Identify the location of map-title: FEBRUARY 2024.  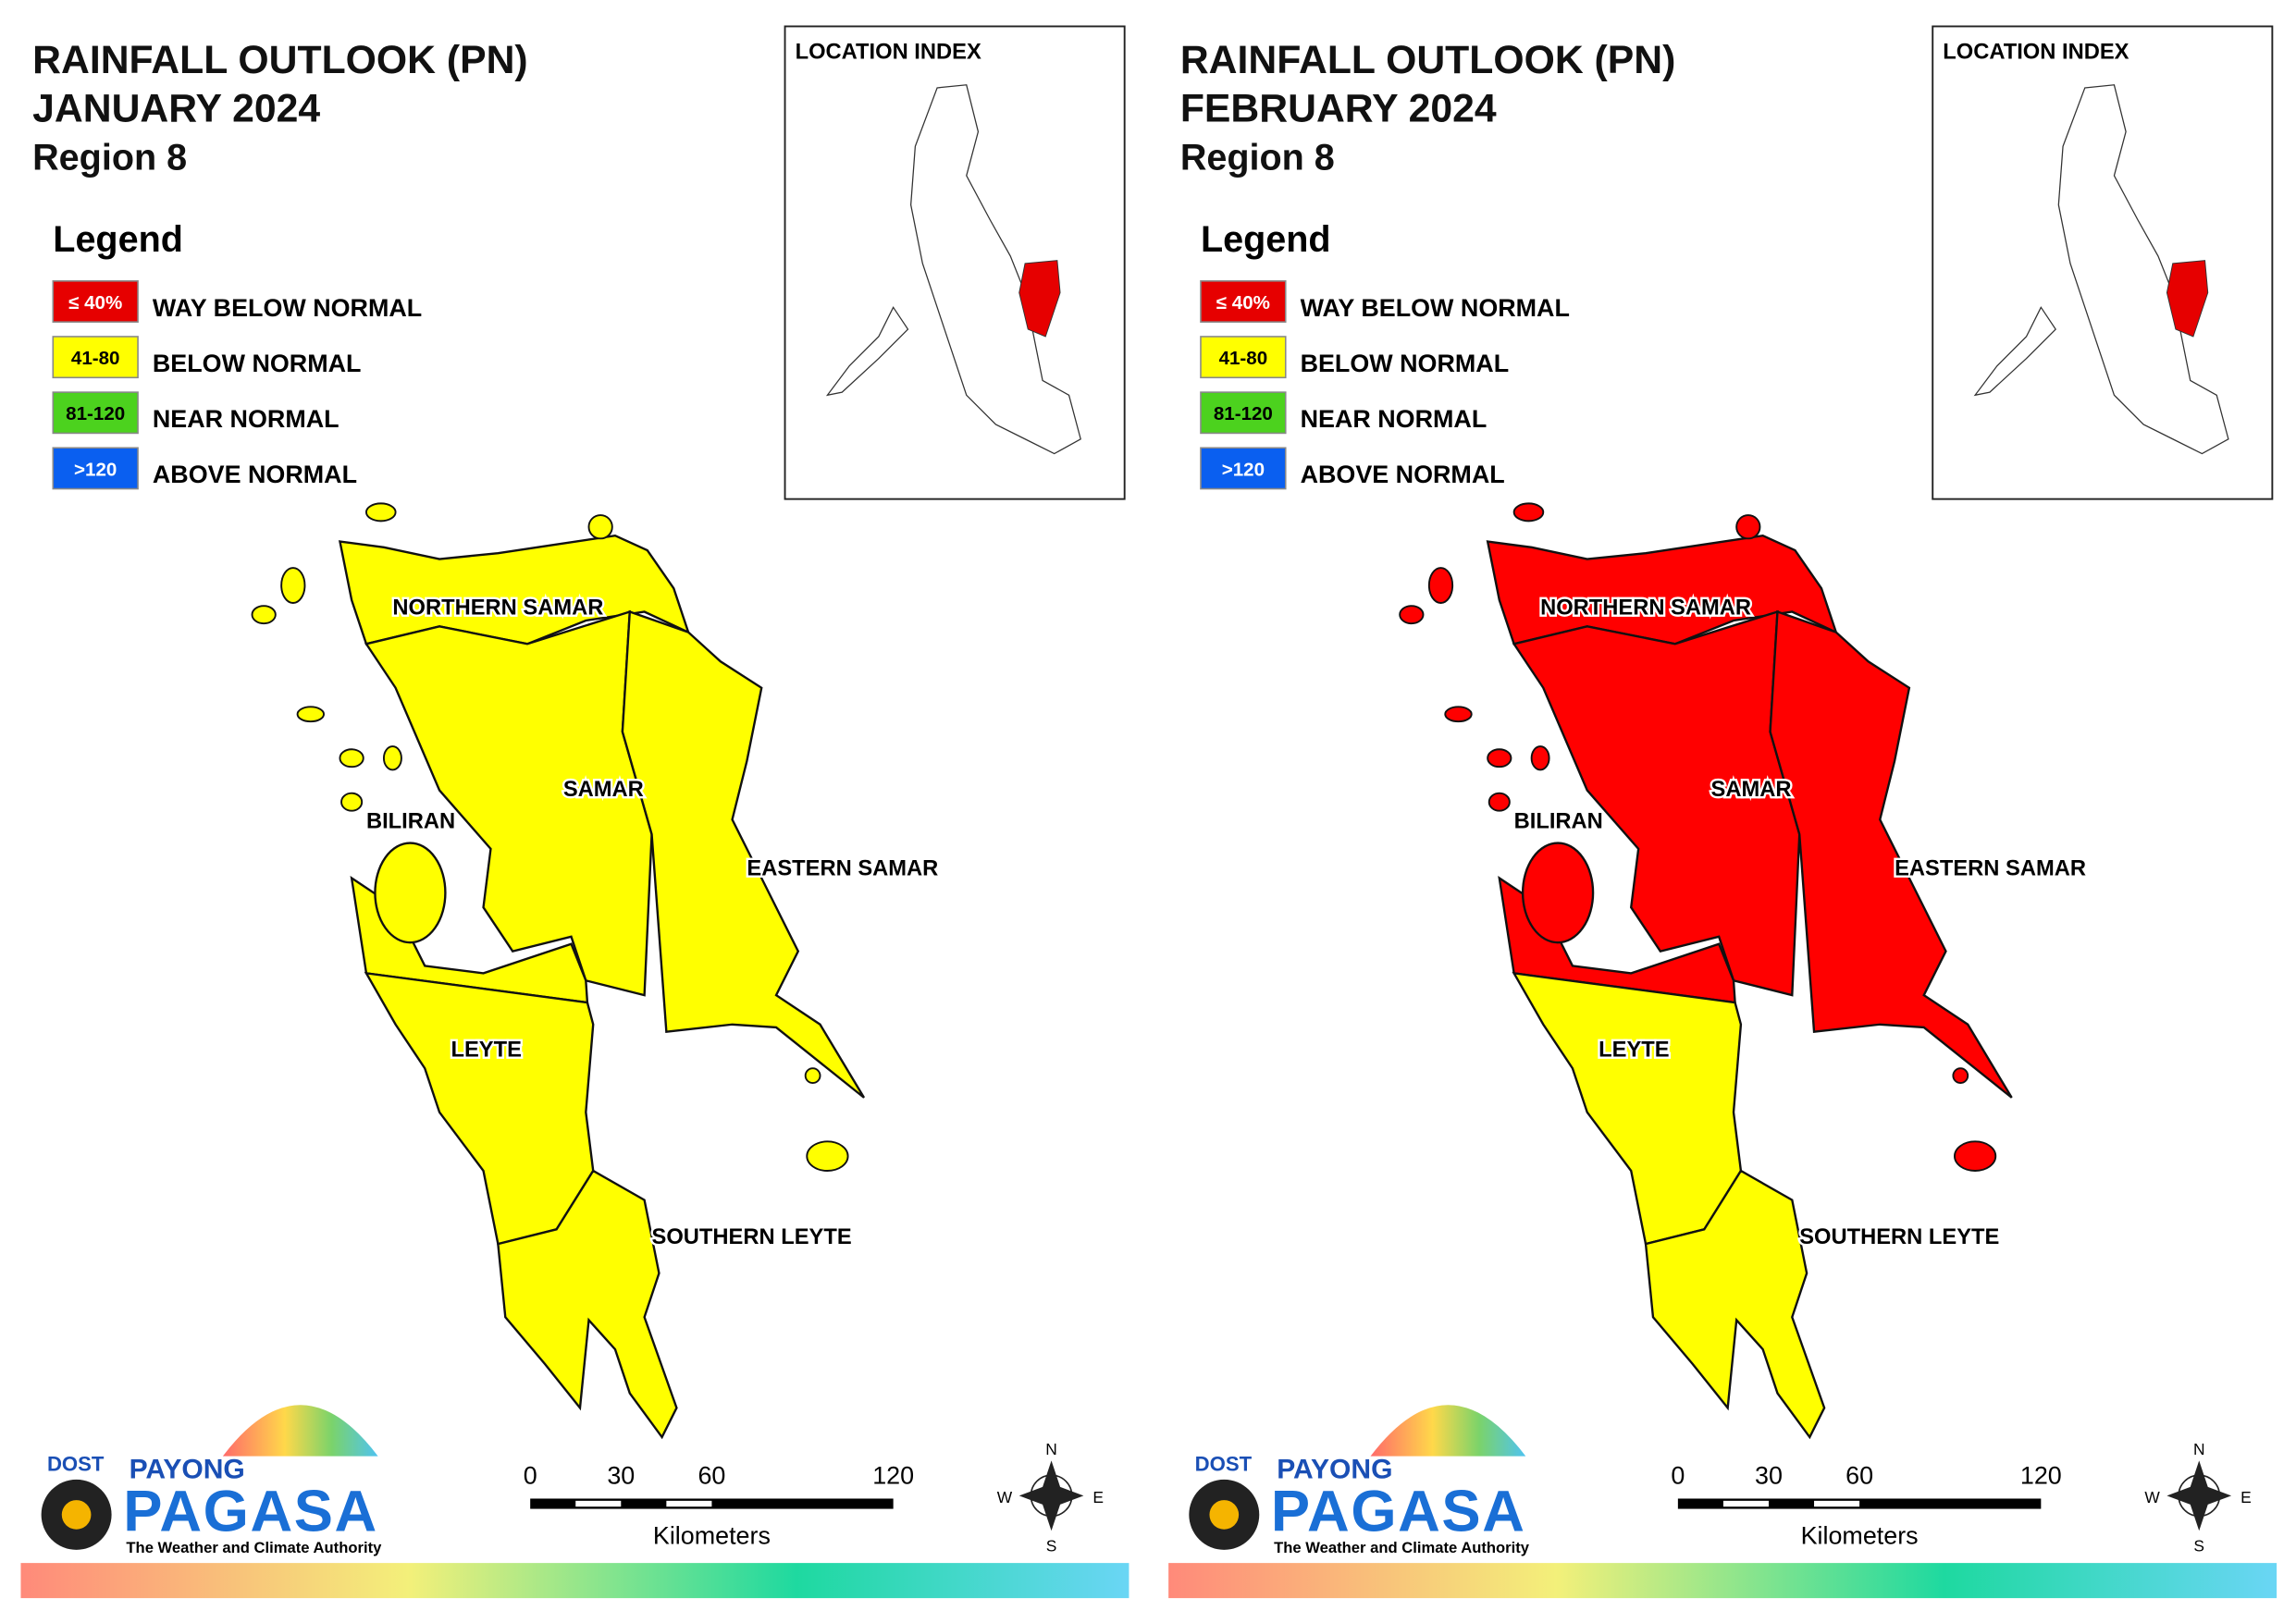
(1338, 108).